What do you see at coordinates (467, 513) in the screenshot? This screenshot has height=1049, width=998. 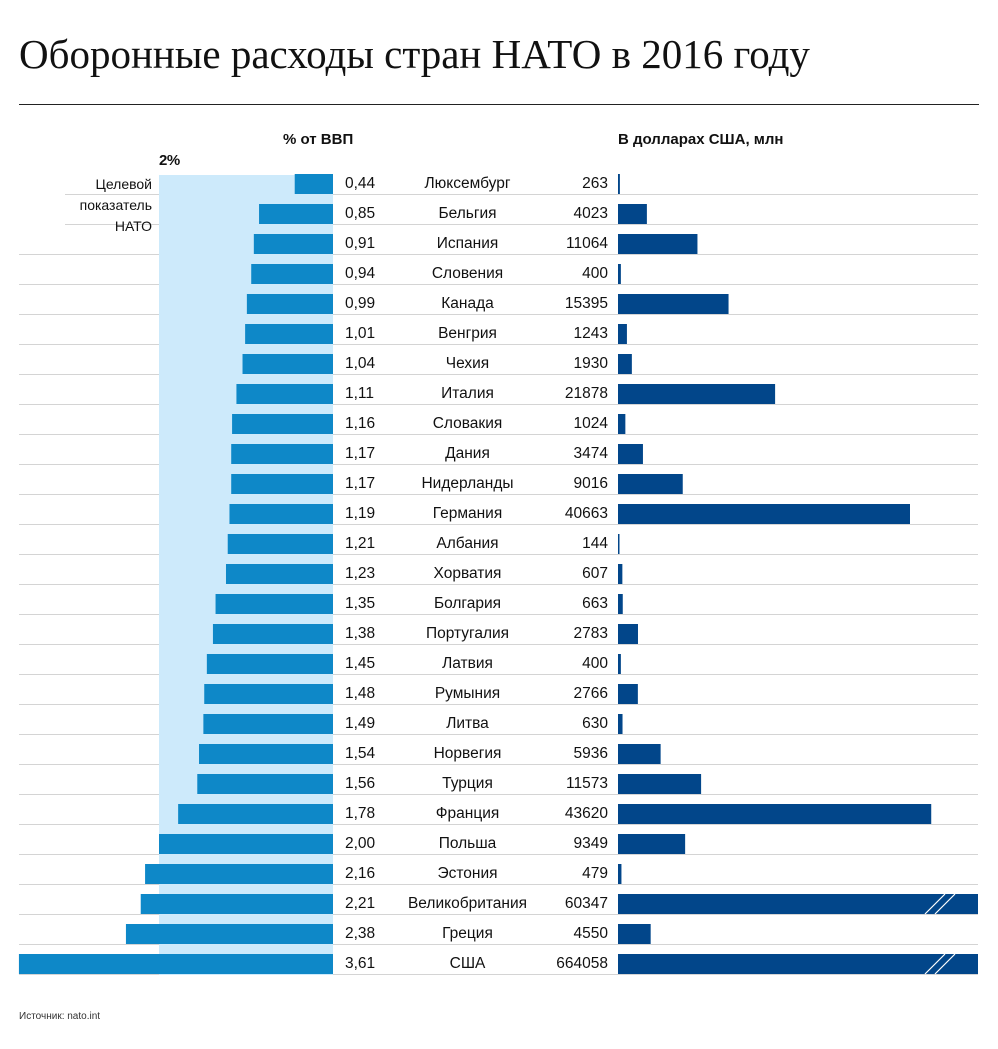 I see `country-label: Германия` at bounding box center [467, 513].